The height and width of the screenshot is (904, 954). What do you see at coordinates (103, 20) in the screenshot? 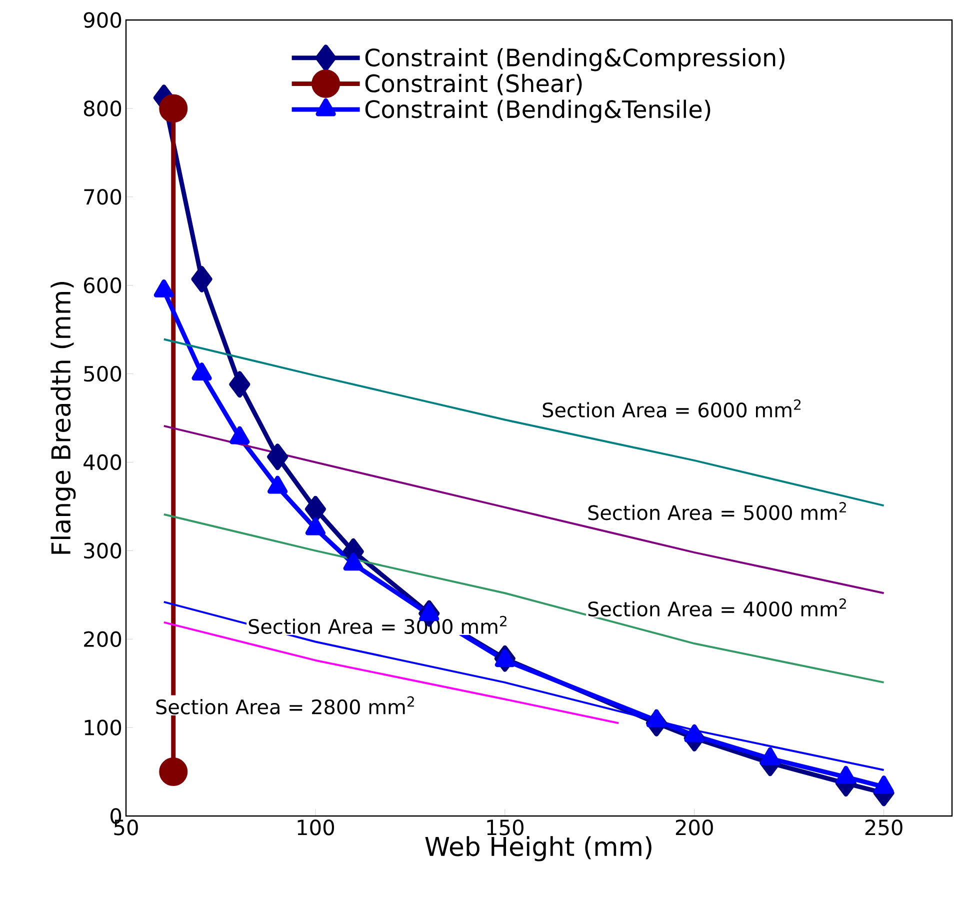
I see `y-tick-label: 900` at bounding box center [103, 20].